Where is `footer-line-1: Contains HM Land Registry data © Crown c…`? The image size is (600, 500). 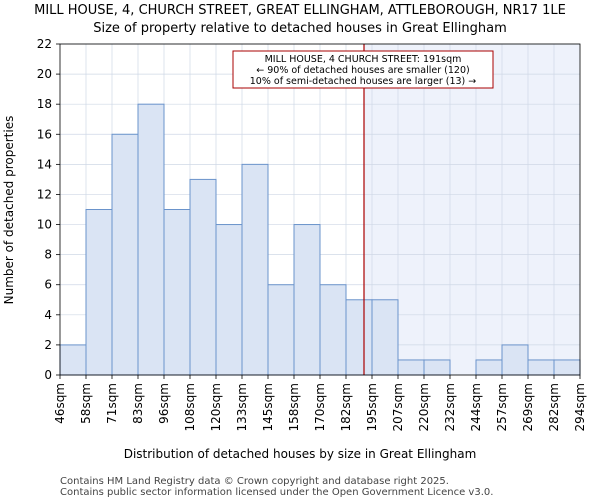
footer-line-1: Contains HM Land Registry data © Crown c… is located at coordinates (254, 481).